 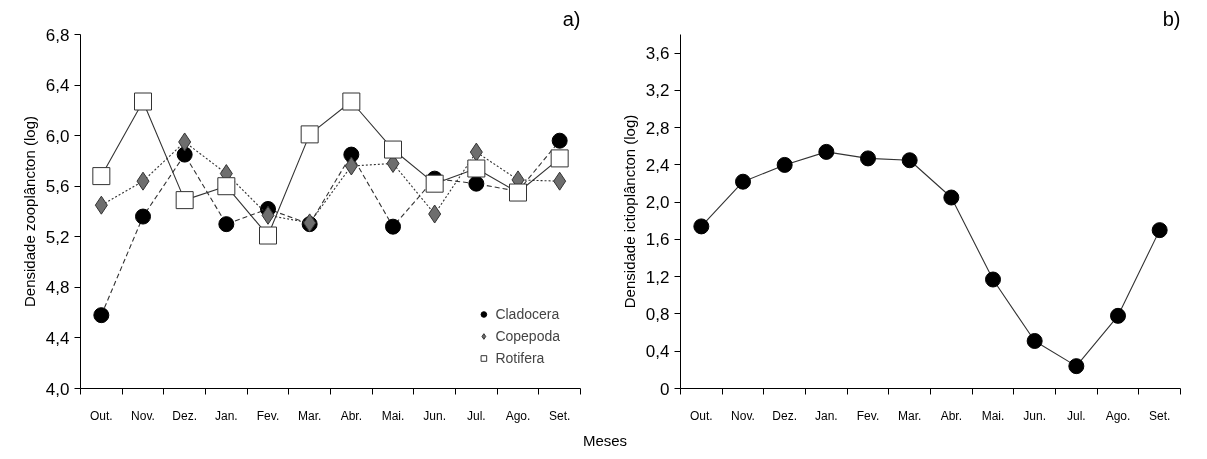 I want to click on y-tick-label: 3,6, so click(x=657, y=54).